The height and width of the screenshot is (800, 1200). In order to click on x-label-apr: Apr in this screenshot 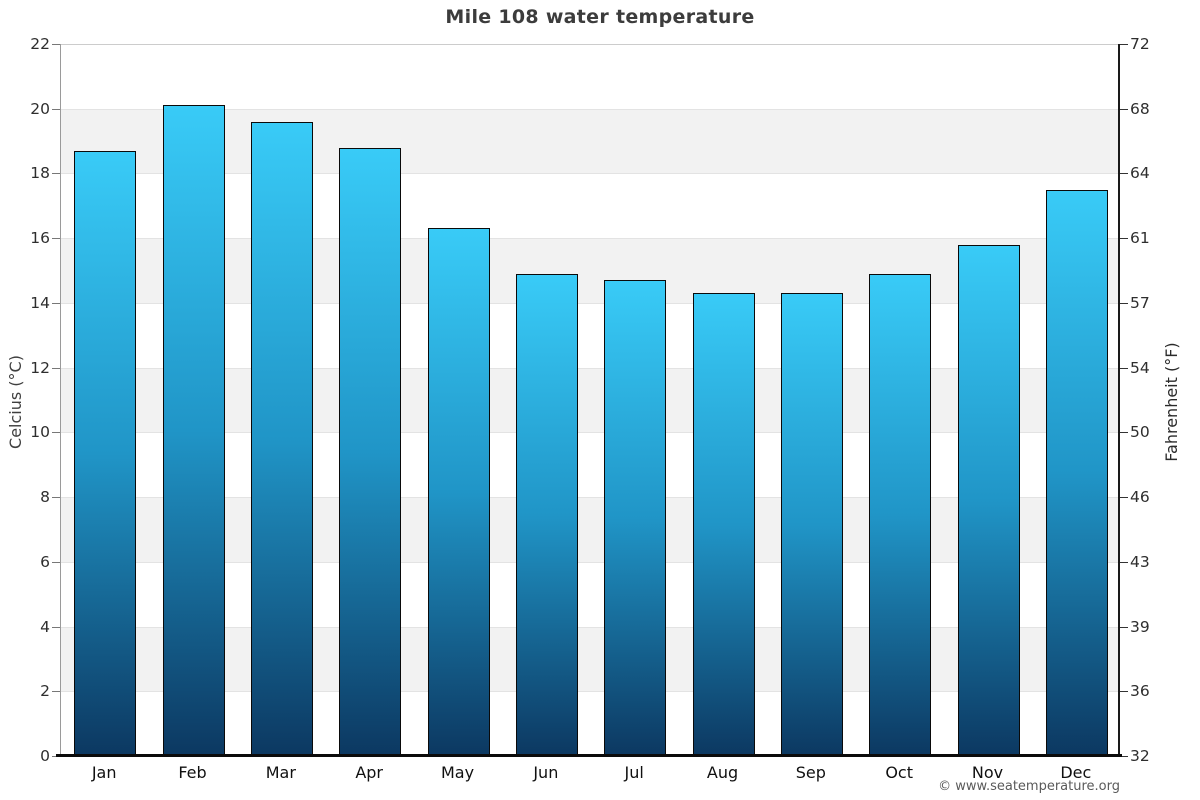, I will do `click(369, 772)`.